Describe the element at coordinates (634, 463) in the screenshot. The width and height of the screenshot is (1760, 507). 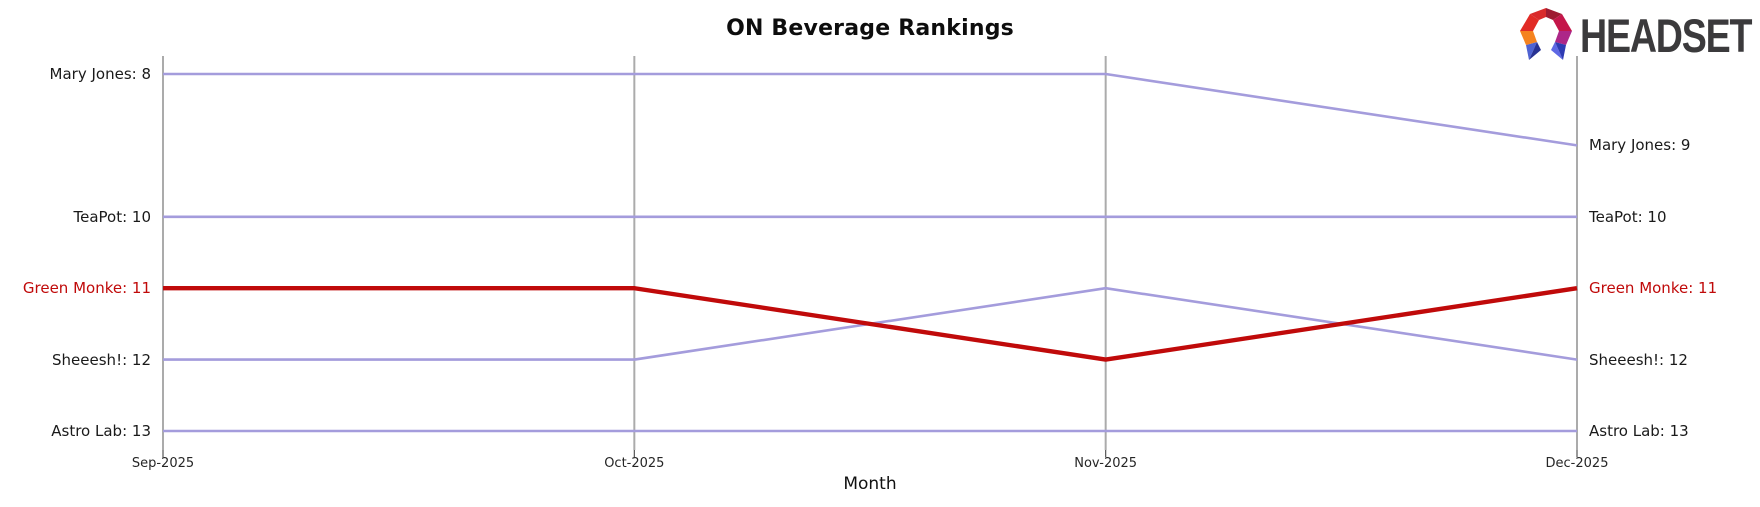
I see `x-tick-oct-2025: Oct-2025` at that location.